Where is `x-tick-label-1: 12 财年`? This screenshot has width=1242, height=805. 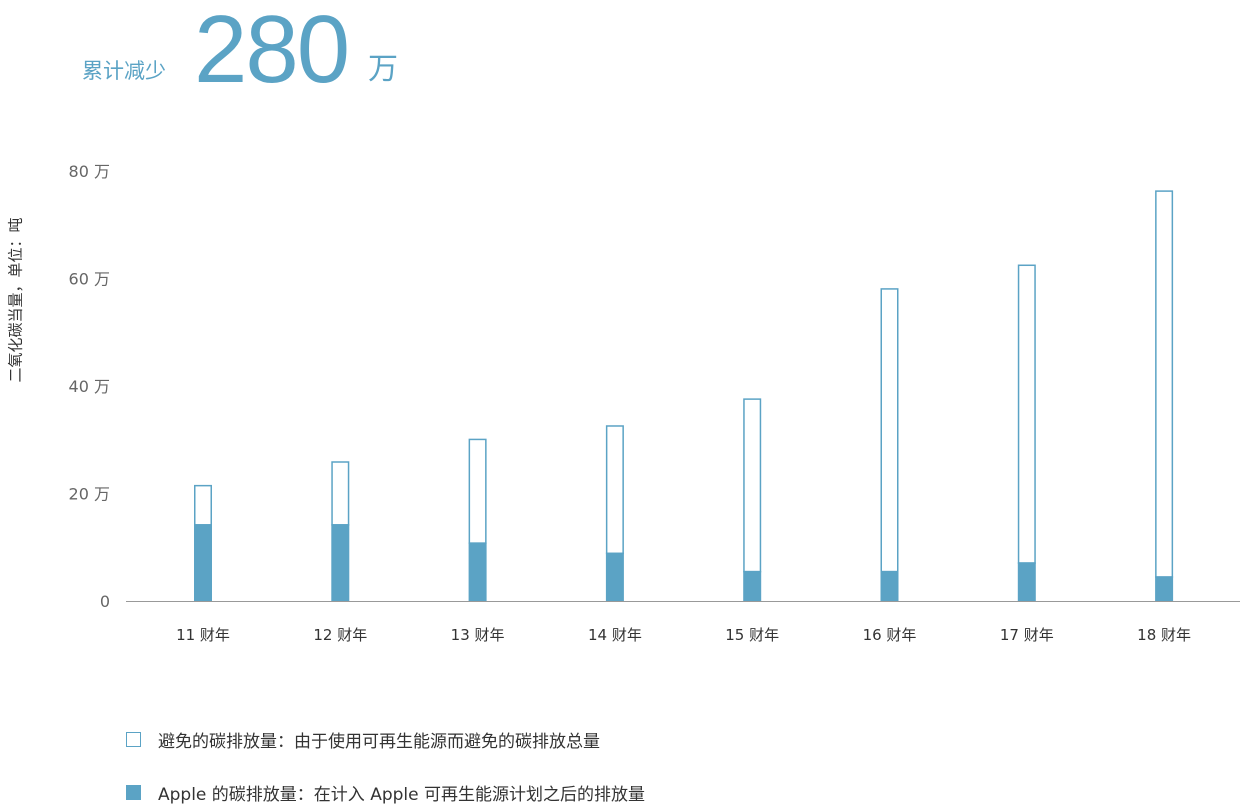
x-tick-label-1: 12 财年 is located at coordinates (340, 635).